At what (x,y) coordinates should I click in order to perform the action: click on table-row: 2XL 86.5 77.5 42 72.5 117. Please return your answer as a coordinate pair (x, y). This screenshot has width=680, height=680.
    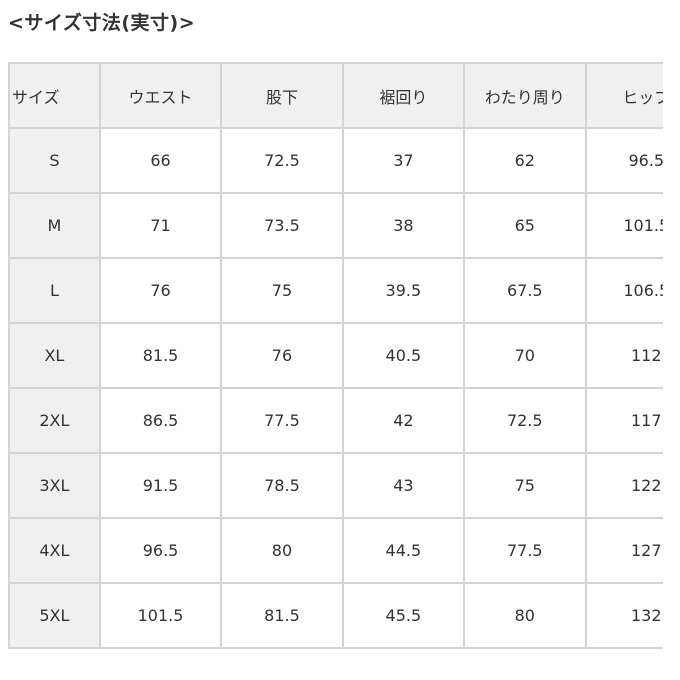
    Looking at the image, I should click on (335, 420).